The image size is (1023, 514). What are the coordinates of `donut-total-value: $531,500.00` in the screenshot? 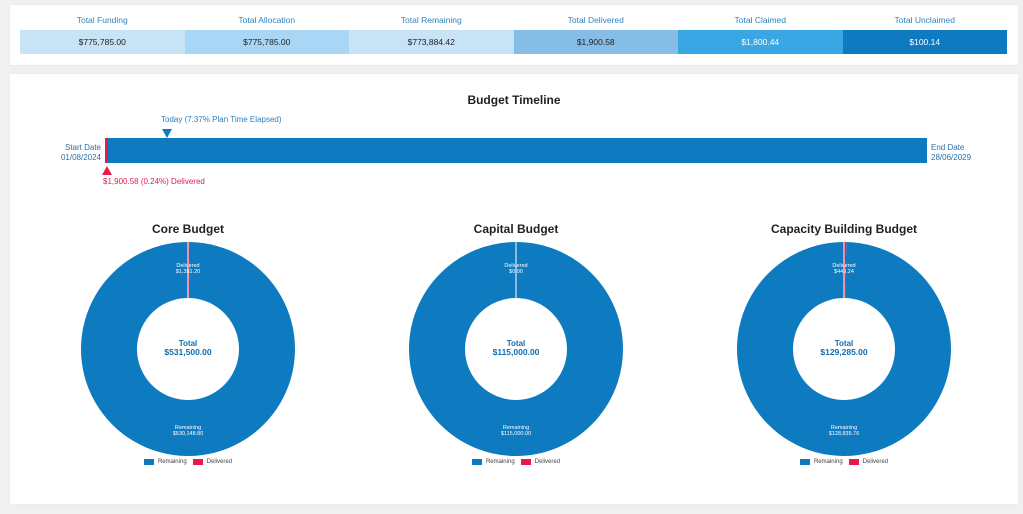 It's located at (188, 352).